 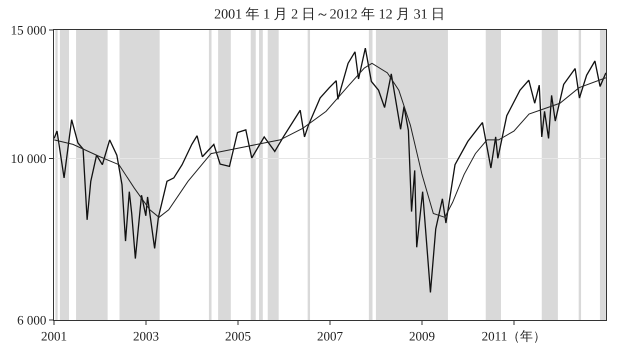 I want to click on y-tick-label: 10 000, so click(x=28, y=158).